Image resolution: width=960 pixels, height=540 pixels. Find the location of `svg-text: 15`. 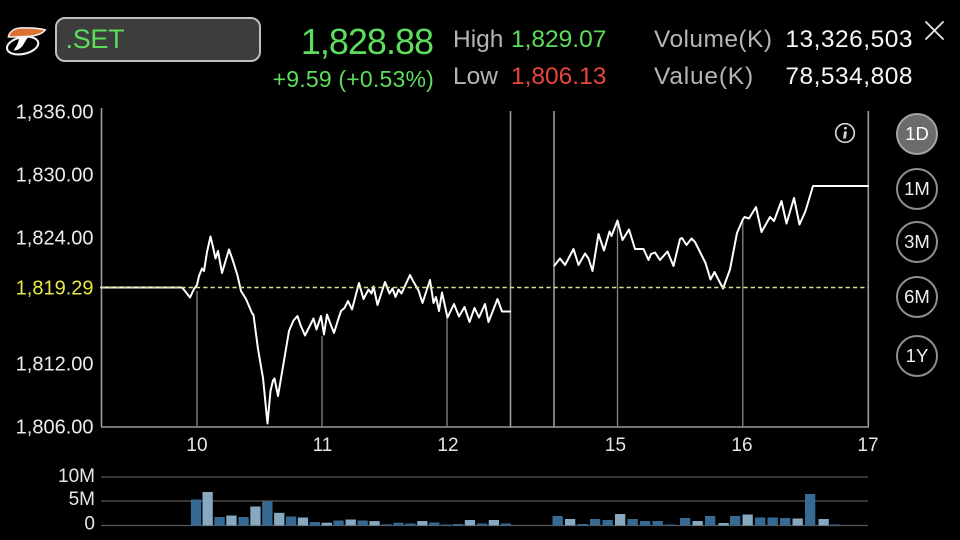

svg-text: 15 is located at coordinates (615, 445).